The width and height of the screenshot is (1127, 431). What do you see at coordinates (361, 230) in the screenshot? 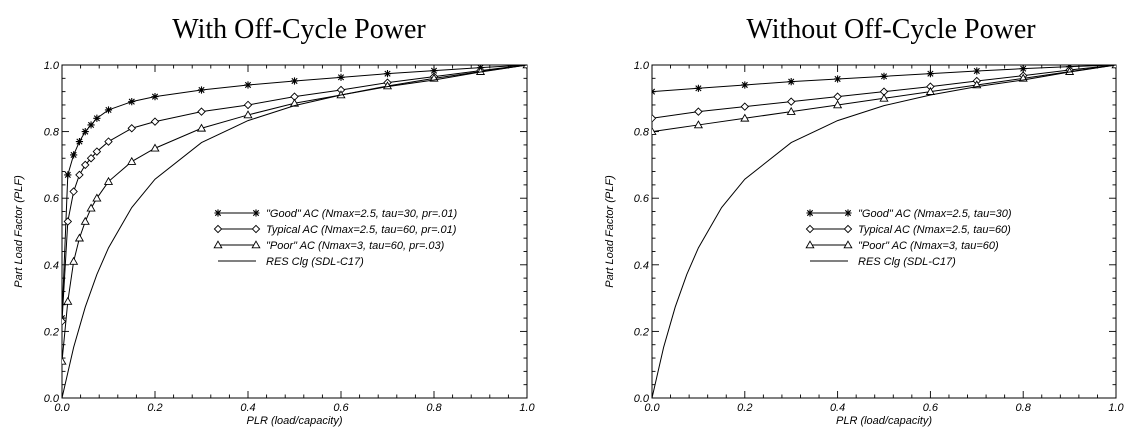
I see `legend-label: Typical AC (Nmax=2.5, tau=60, pr=.01)` at bounding box center [361, 230].